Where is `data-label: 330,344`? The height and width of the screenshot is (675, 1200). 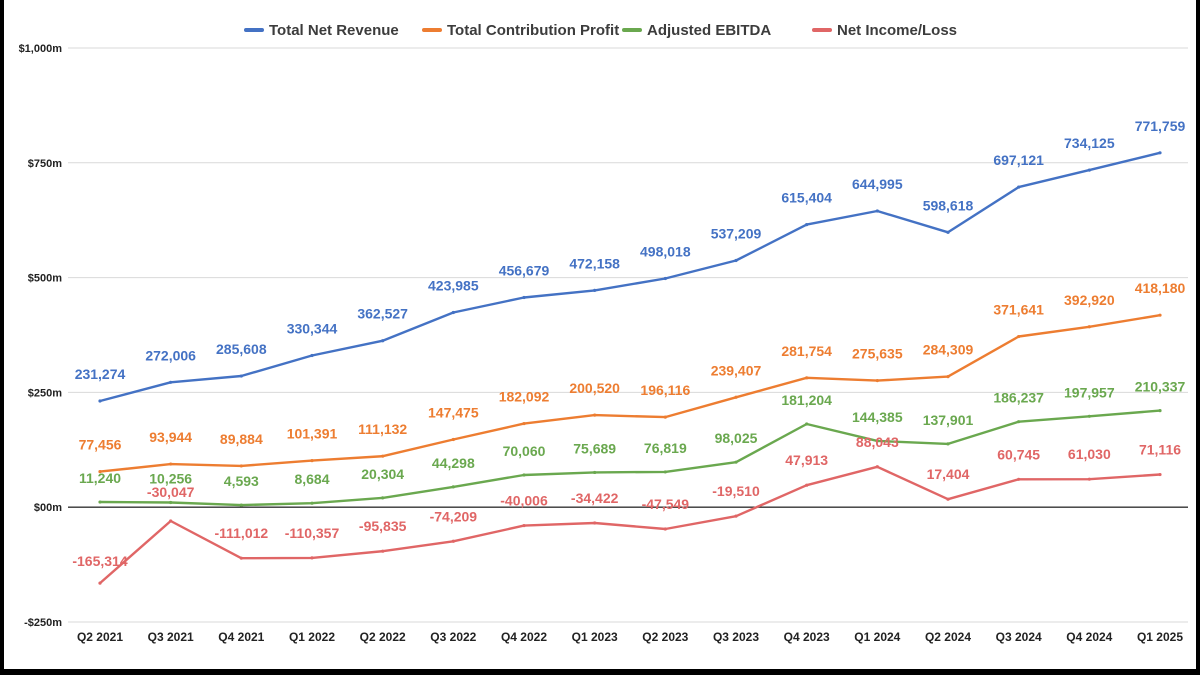 data-label: 330,344 is located at coordinates (312, 329).